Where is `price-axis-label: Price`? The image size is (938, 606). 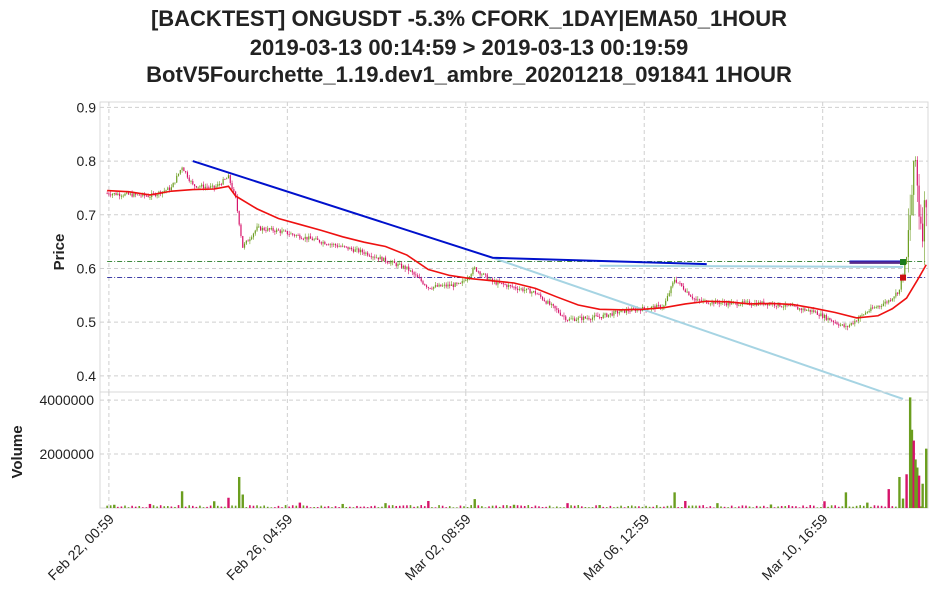
price-axis-label: Price is located at coordinates (59, 252).